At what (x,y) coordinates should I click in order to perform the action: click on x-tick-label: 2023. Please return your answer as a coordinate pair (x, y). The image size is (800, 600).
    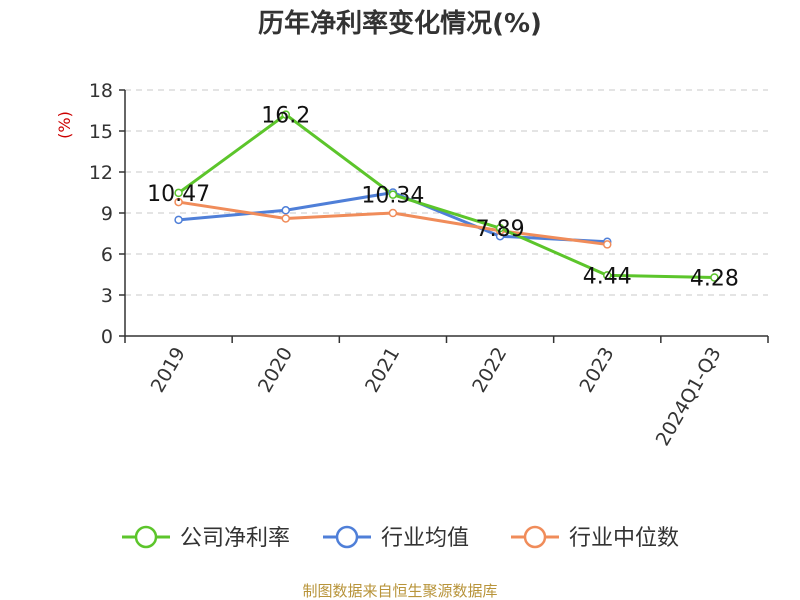
    Looking at the image, I should click on (596, 370).